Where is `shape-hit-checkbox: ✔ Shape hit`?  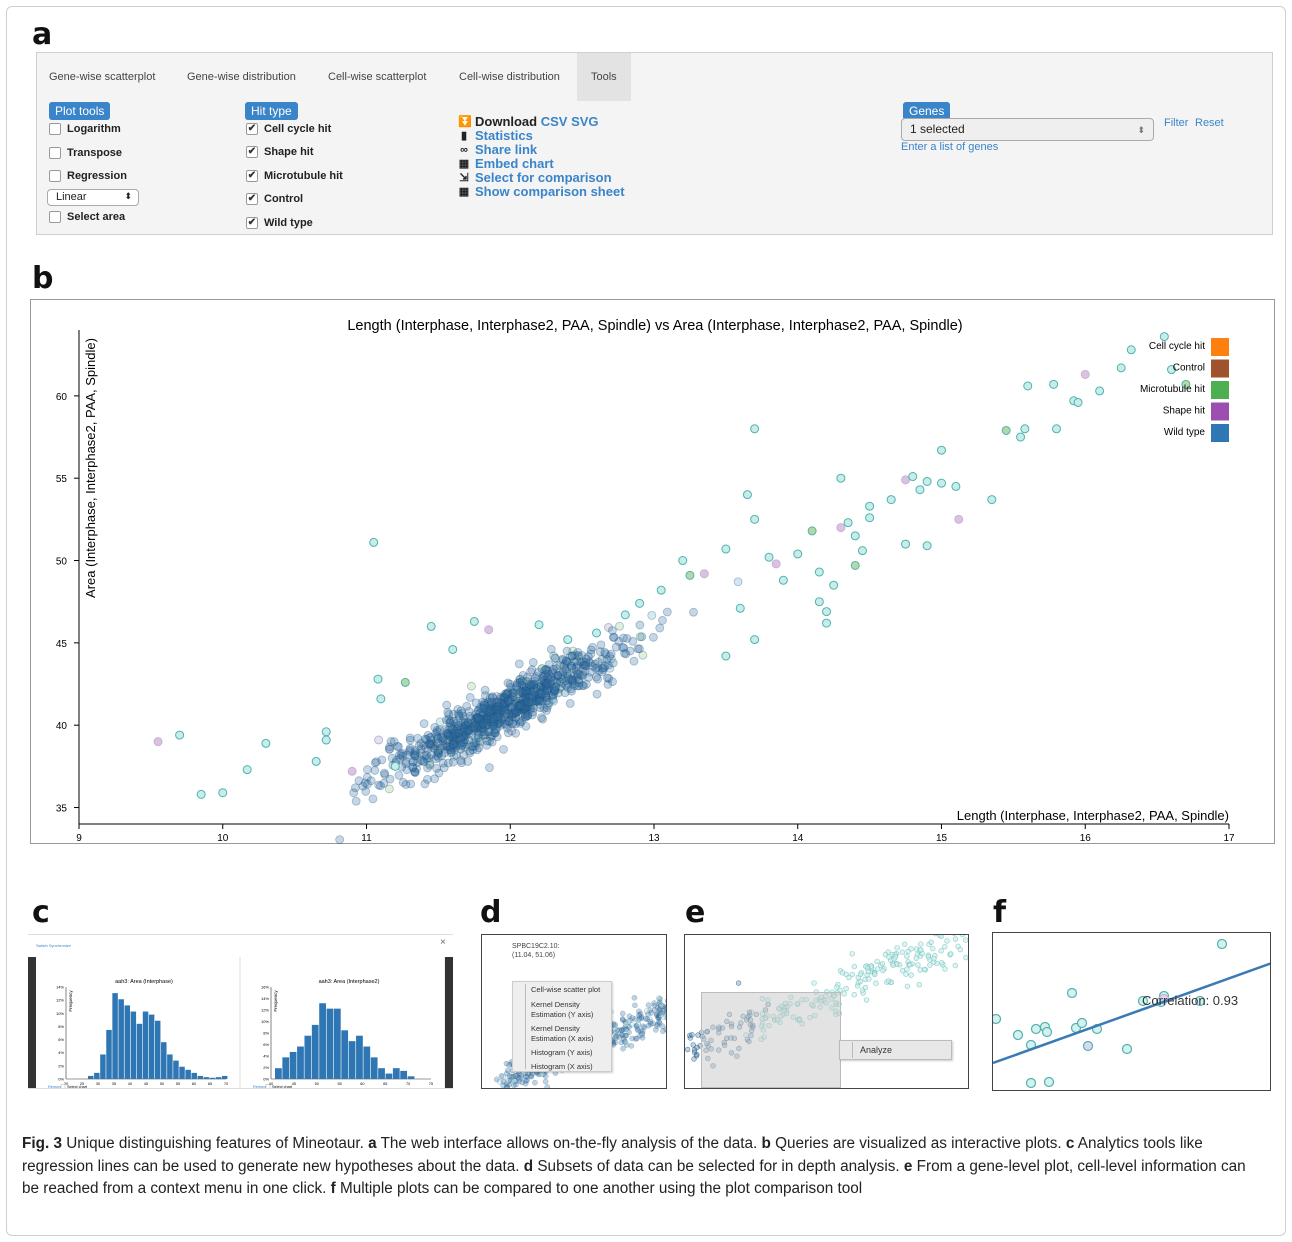
shape-hit-checkbox: ✔ Shape hit is located at coordinates (280, 152).